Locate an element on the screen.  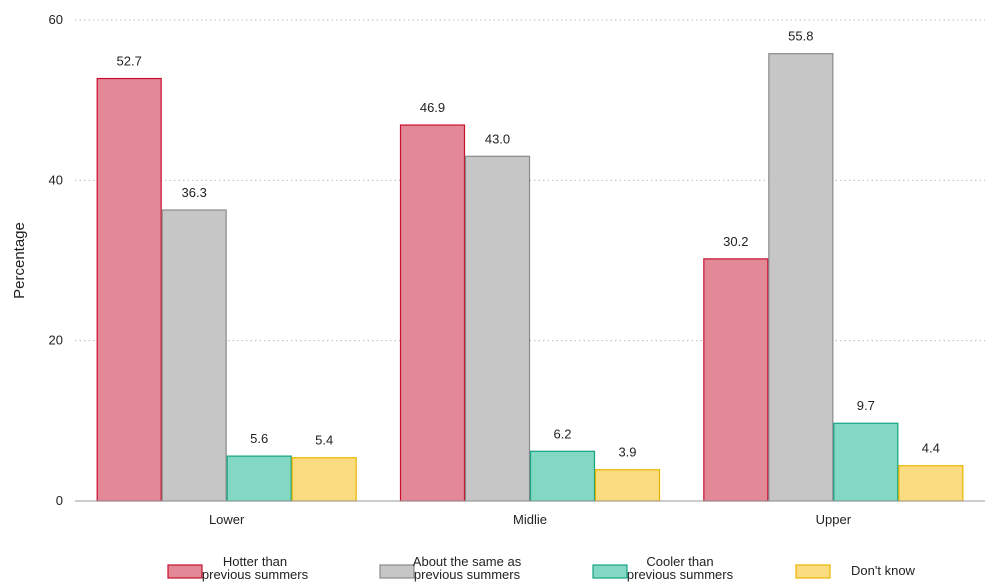
bar-value-label: 55.8 is located at coordinates (800, 36).